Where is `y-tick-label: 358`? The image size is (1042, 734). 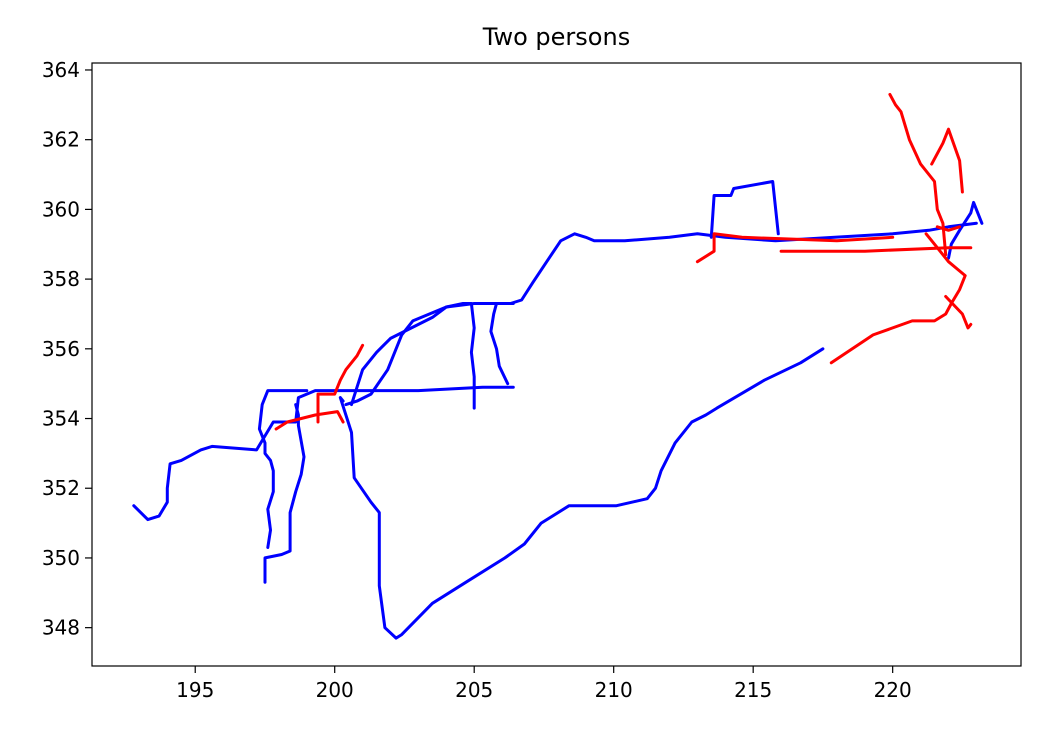
y-tick-label: 358 is located at coordinates (61, 279).